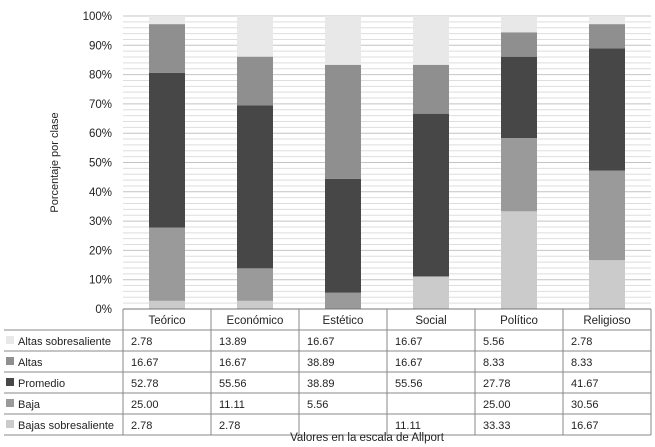 The height and width of the screenshot is (447, 655). I want to click on y-tick-label: 90%, so click(100, 46).